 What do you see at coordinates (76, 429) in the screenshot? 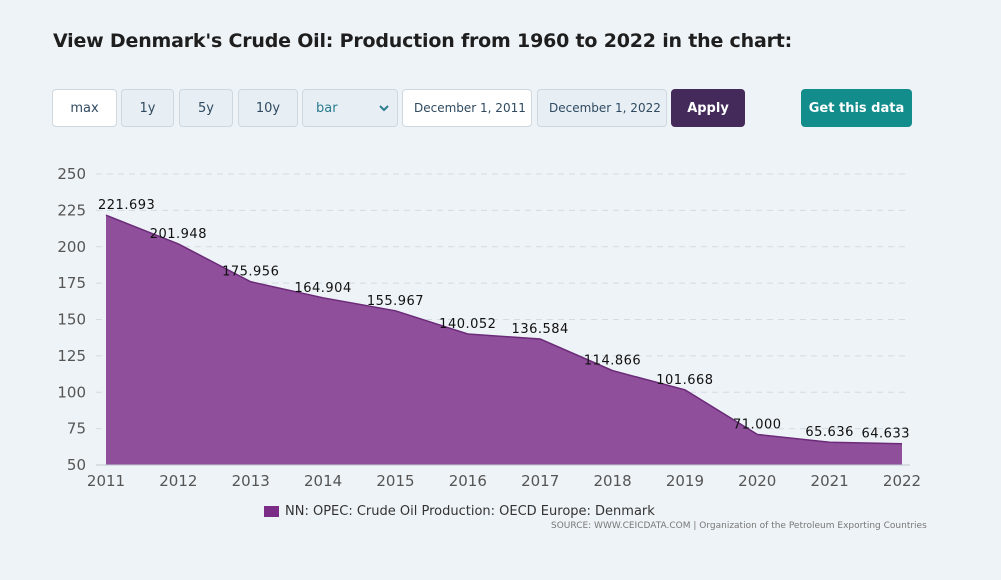
I see `y-tick-label: 75` at bounding box center [76, 429].